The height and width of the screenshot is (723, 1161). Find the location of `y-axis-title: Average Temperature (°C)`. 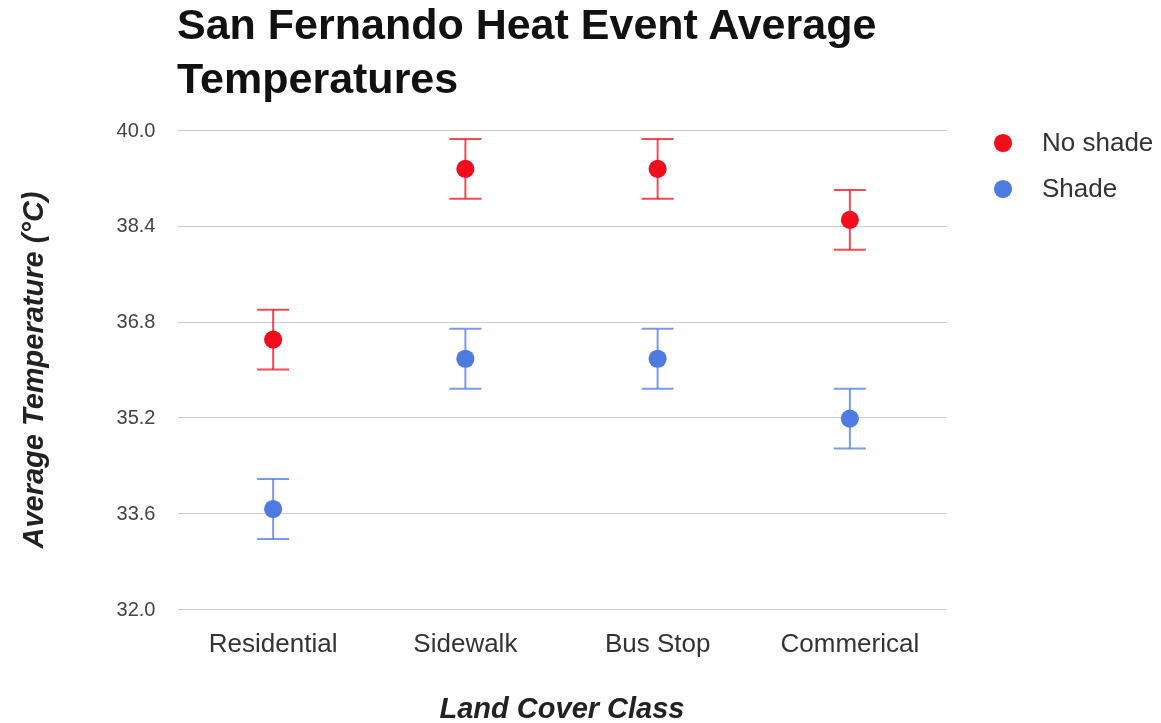

y-axis-title: Average Temperature (°C) is located at coordinates (32, 370).